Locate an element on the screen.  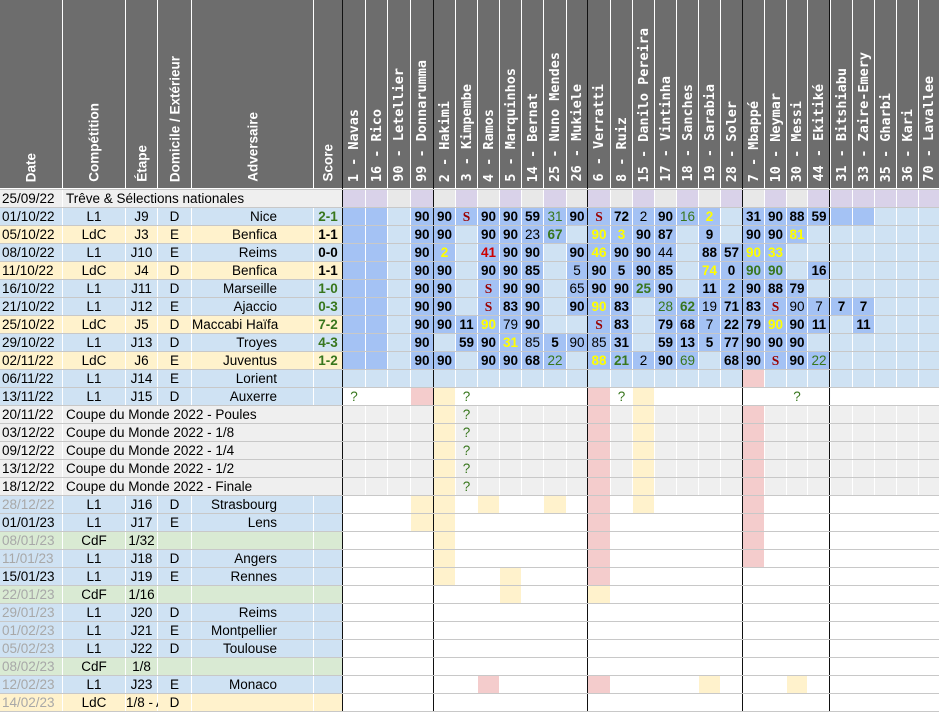
stage-cell: 1/16 is located at coordinates (141, 595).